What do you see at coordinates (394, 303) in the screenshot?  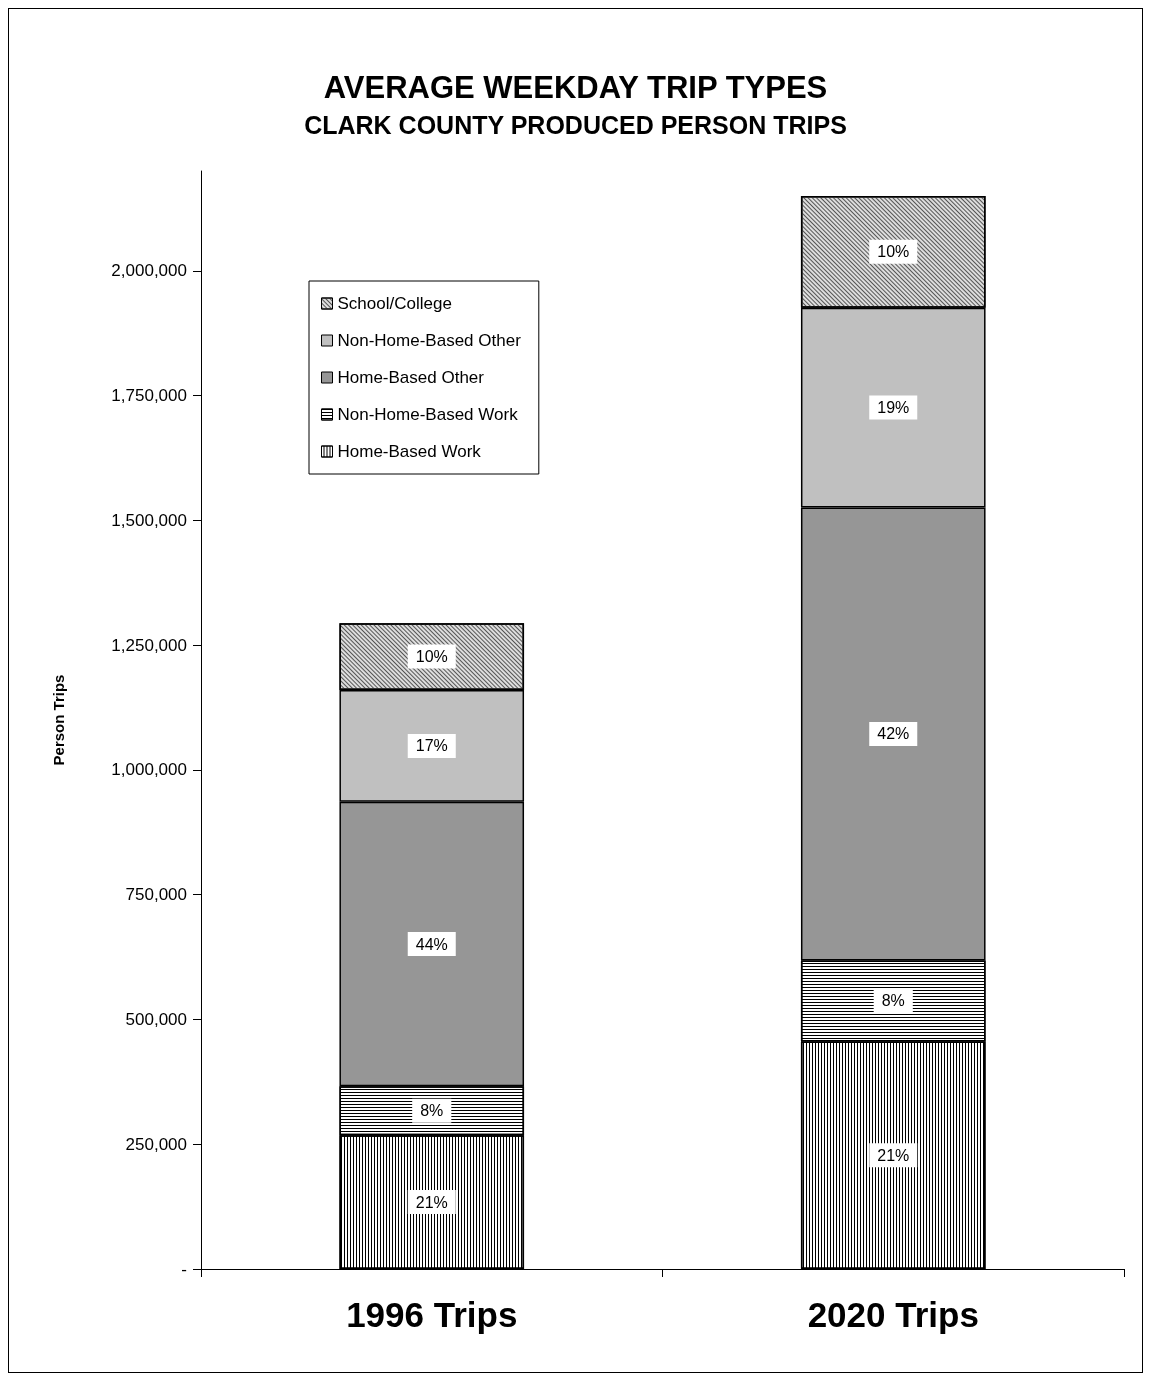 I see `legend-label: School/College` at bounding box center [394, 303].